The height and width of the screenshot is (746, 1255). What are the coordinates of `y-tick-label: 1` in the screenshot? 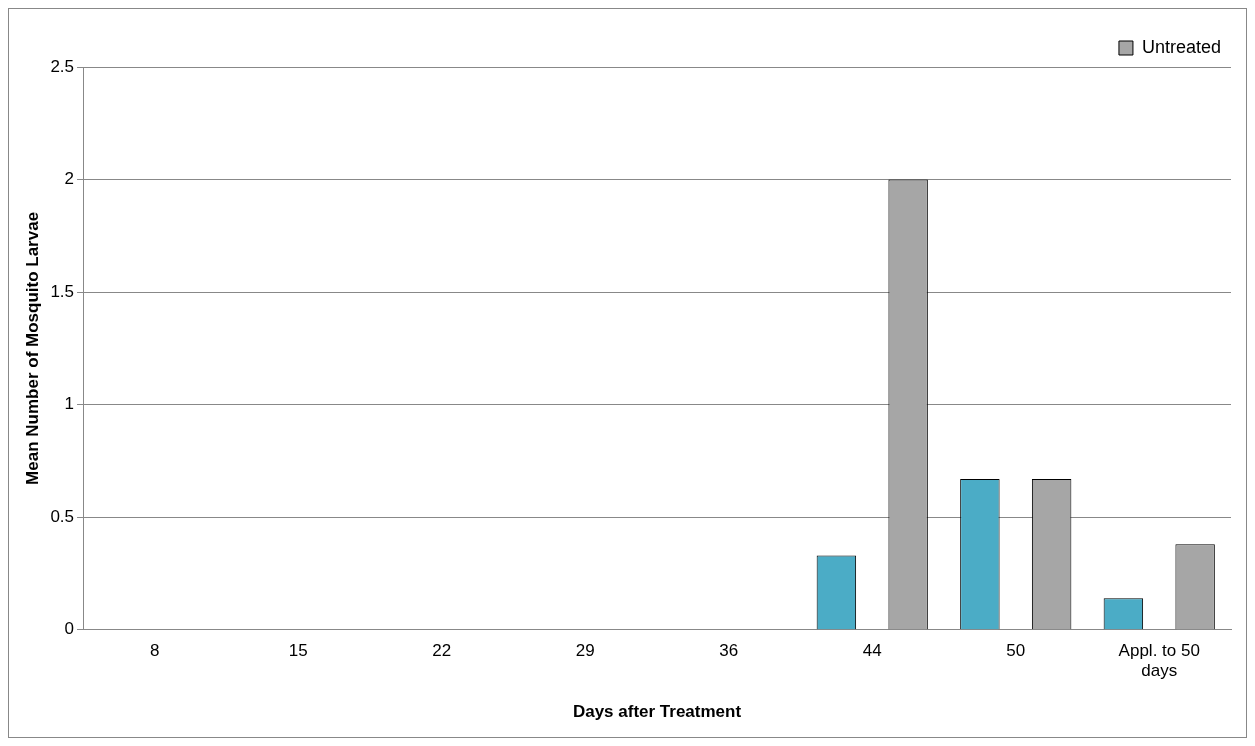 It's located at (69, 404).